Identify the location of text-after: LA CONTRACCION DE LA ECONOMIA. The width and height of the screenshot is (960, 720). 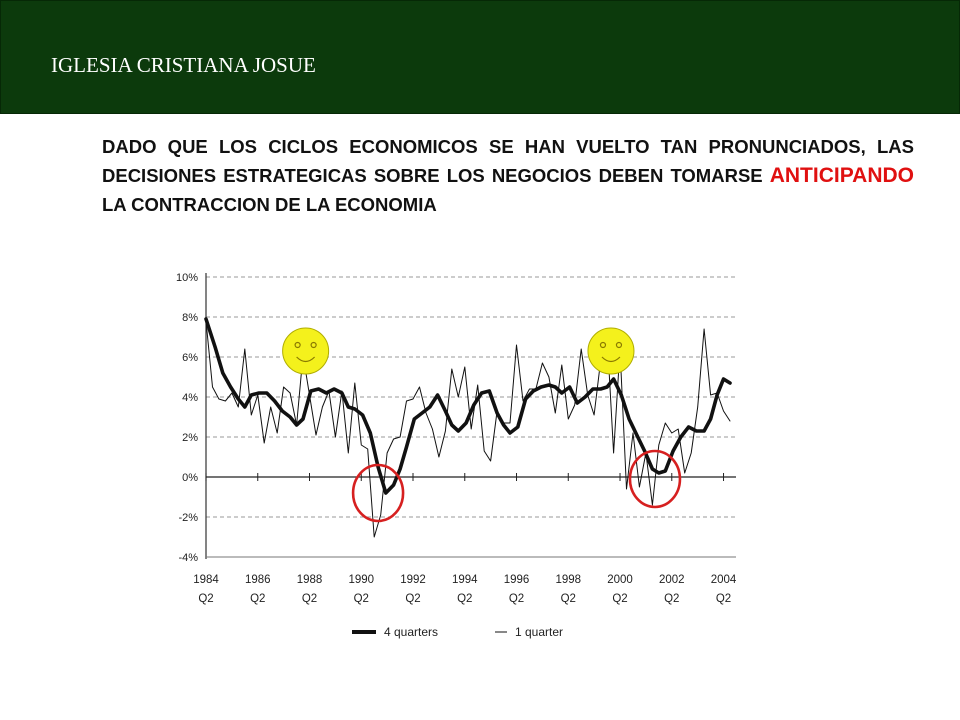
(269, 204).